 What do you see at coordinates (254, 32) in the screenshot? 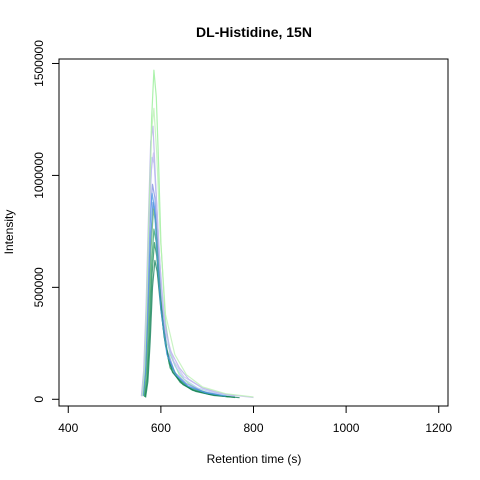
I see `chart-title: DL-Histidine, 15N` at bounding box center [254, 32].